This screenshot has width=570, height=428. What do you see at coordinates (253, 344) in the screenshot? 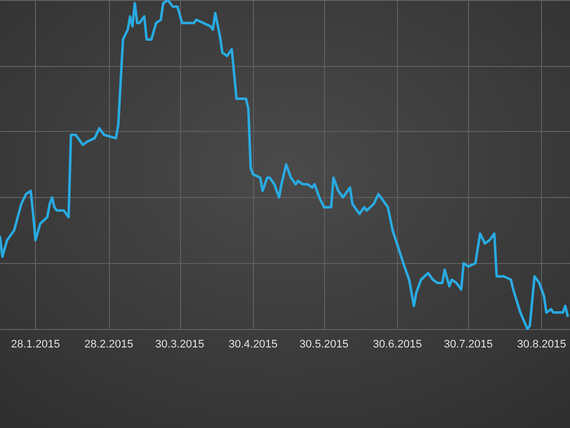
I see `x-tick-label: 30.4.2015` at bounding box center [253, 344].